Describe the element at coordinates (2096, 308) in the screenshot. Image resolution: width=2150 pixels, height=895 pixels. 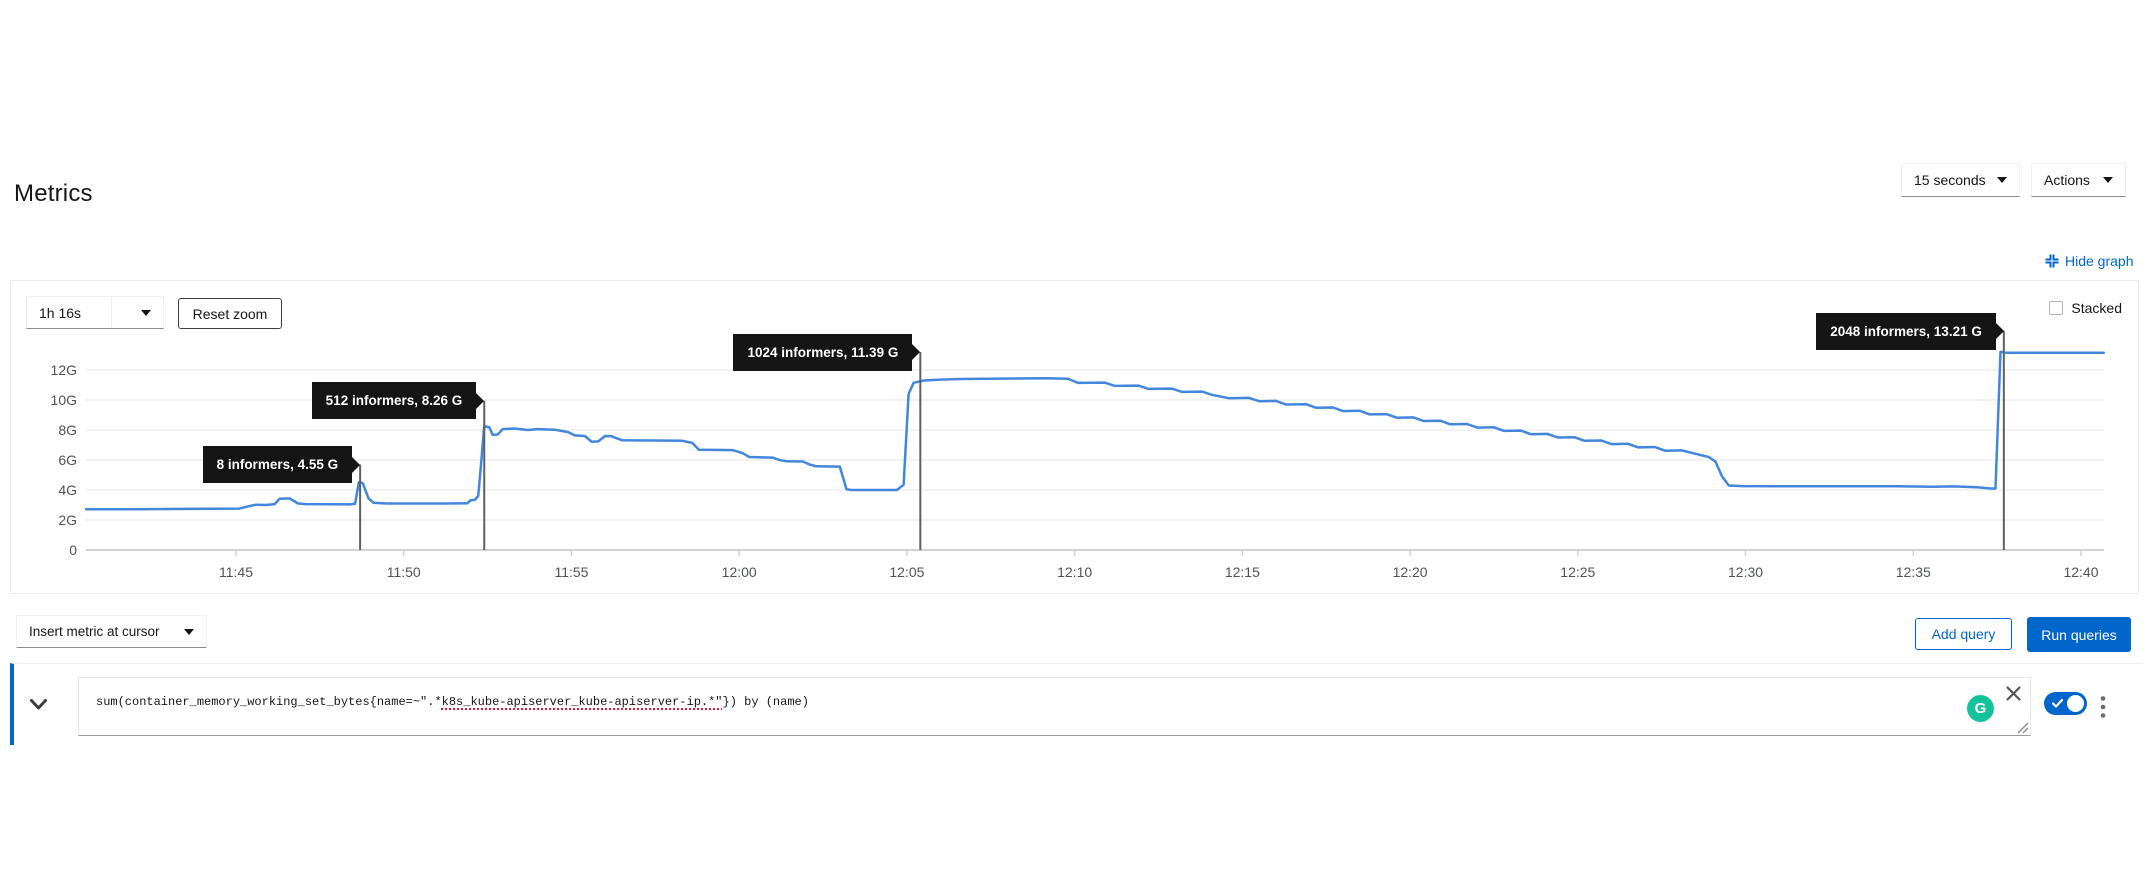
I see `stacked-label: Stacked` at that location.